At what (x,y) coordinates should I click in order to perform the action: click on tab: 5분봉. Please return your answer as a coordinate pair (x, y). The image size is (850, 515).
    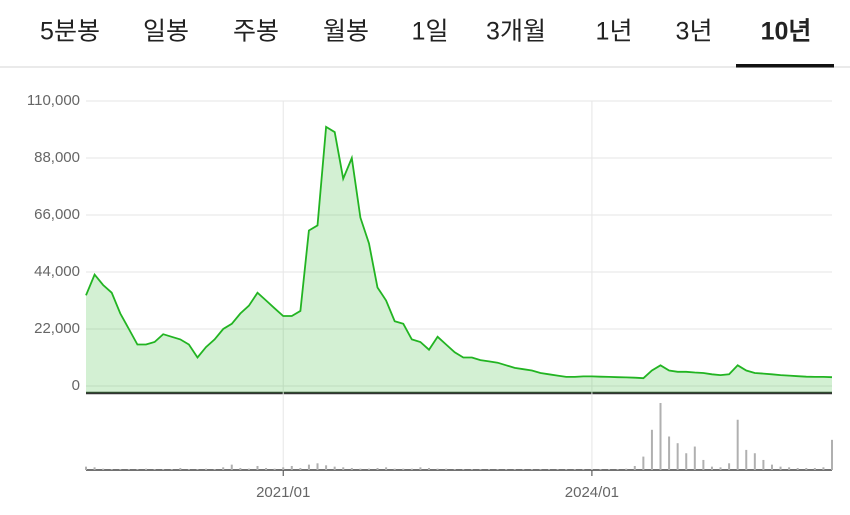
    Looking at the image, I should click on (70, 32).